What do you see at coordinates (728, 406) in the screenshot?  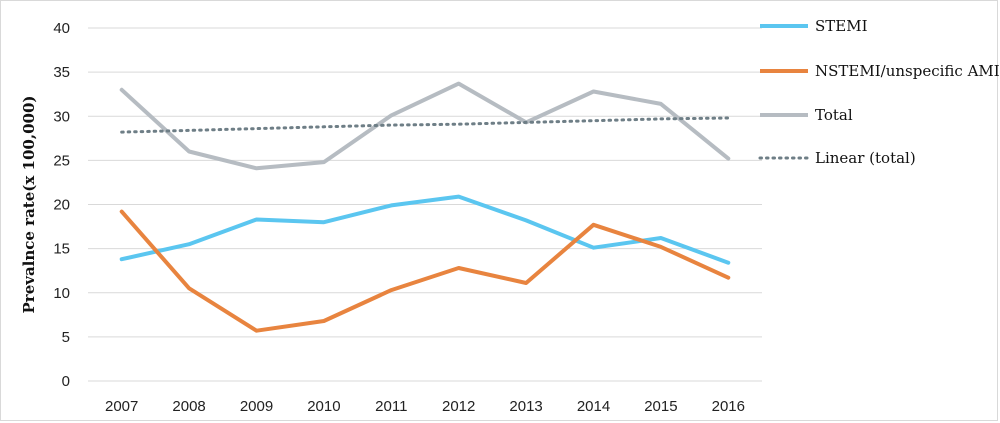 I see `x-tick-label: 2016` at bounding box center [728, 406].